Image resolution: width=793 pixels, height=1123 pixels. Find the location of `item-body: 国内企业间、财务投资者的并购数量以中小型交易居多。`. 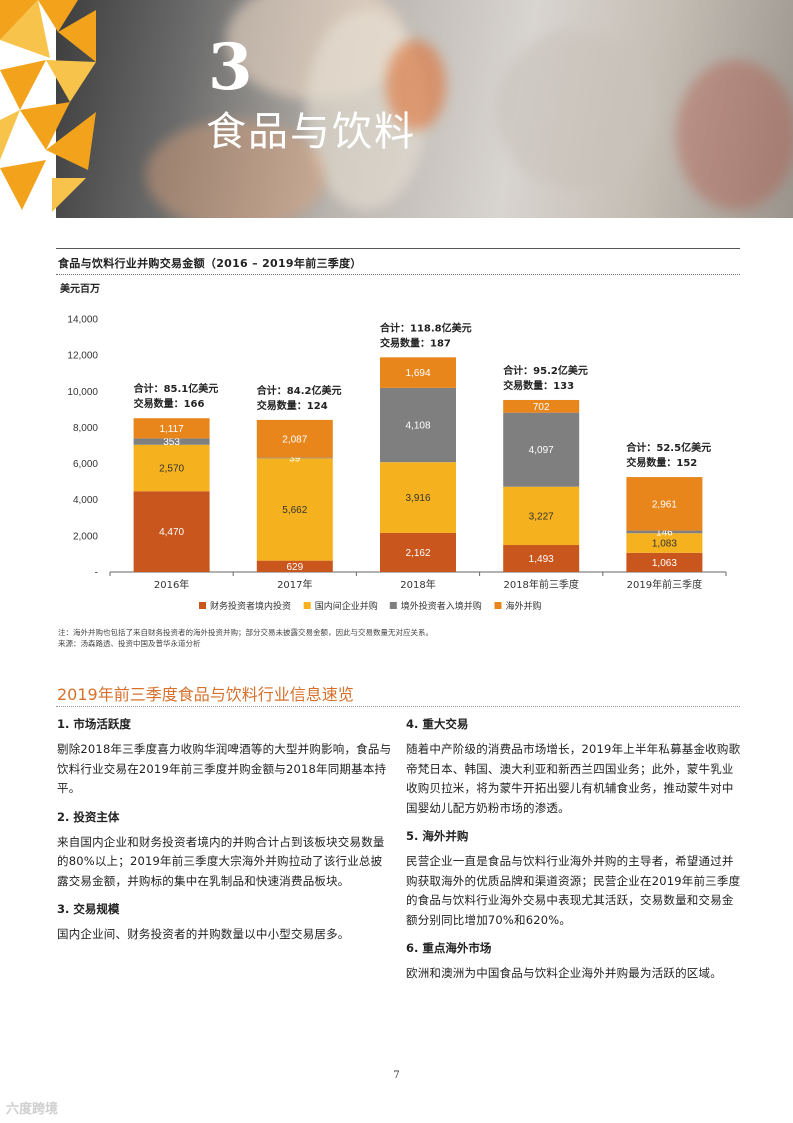

item-body: 国内企业间、财务投资者的并购数量以中小型交易居多。 is located at coordinates (203, 934).